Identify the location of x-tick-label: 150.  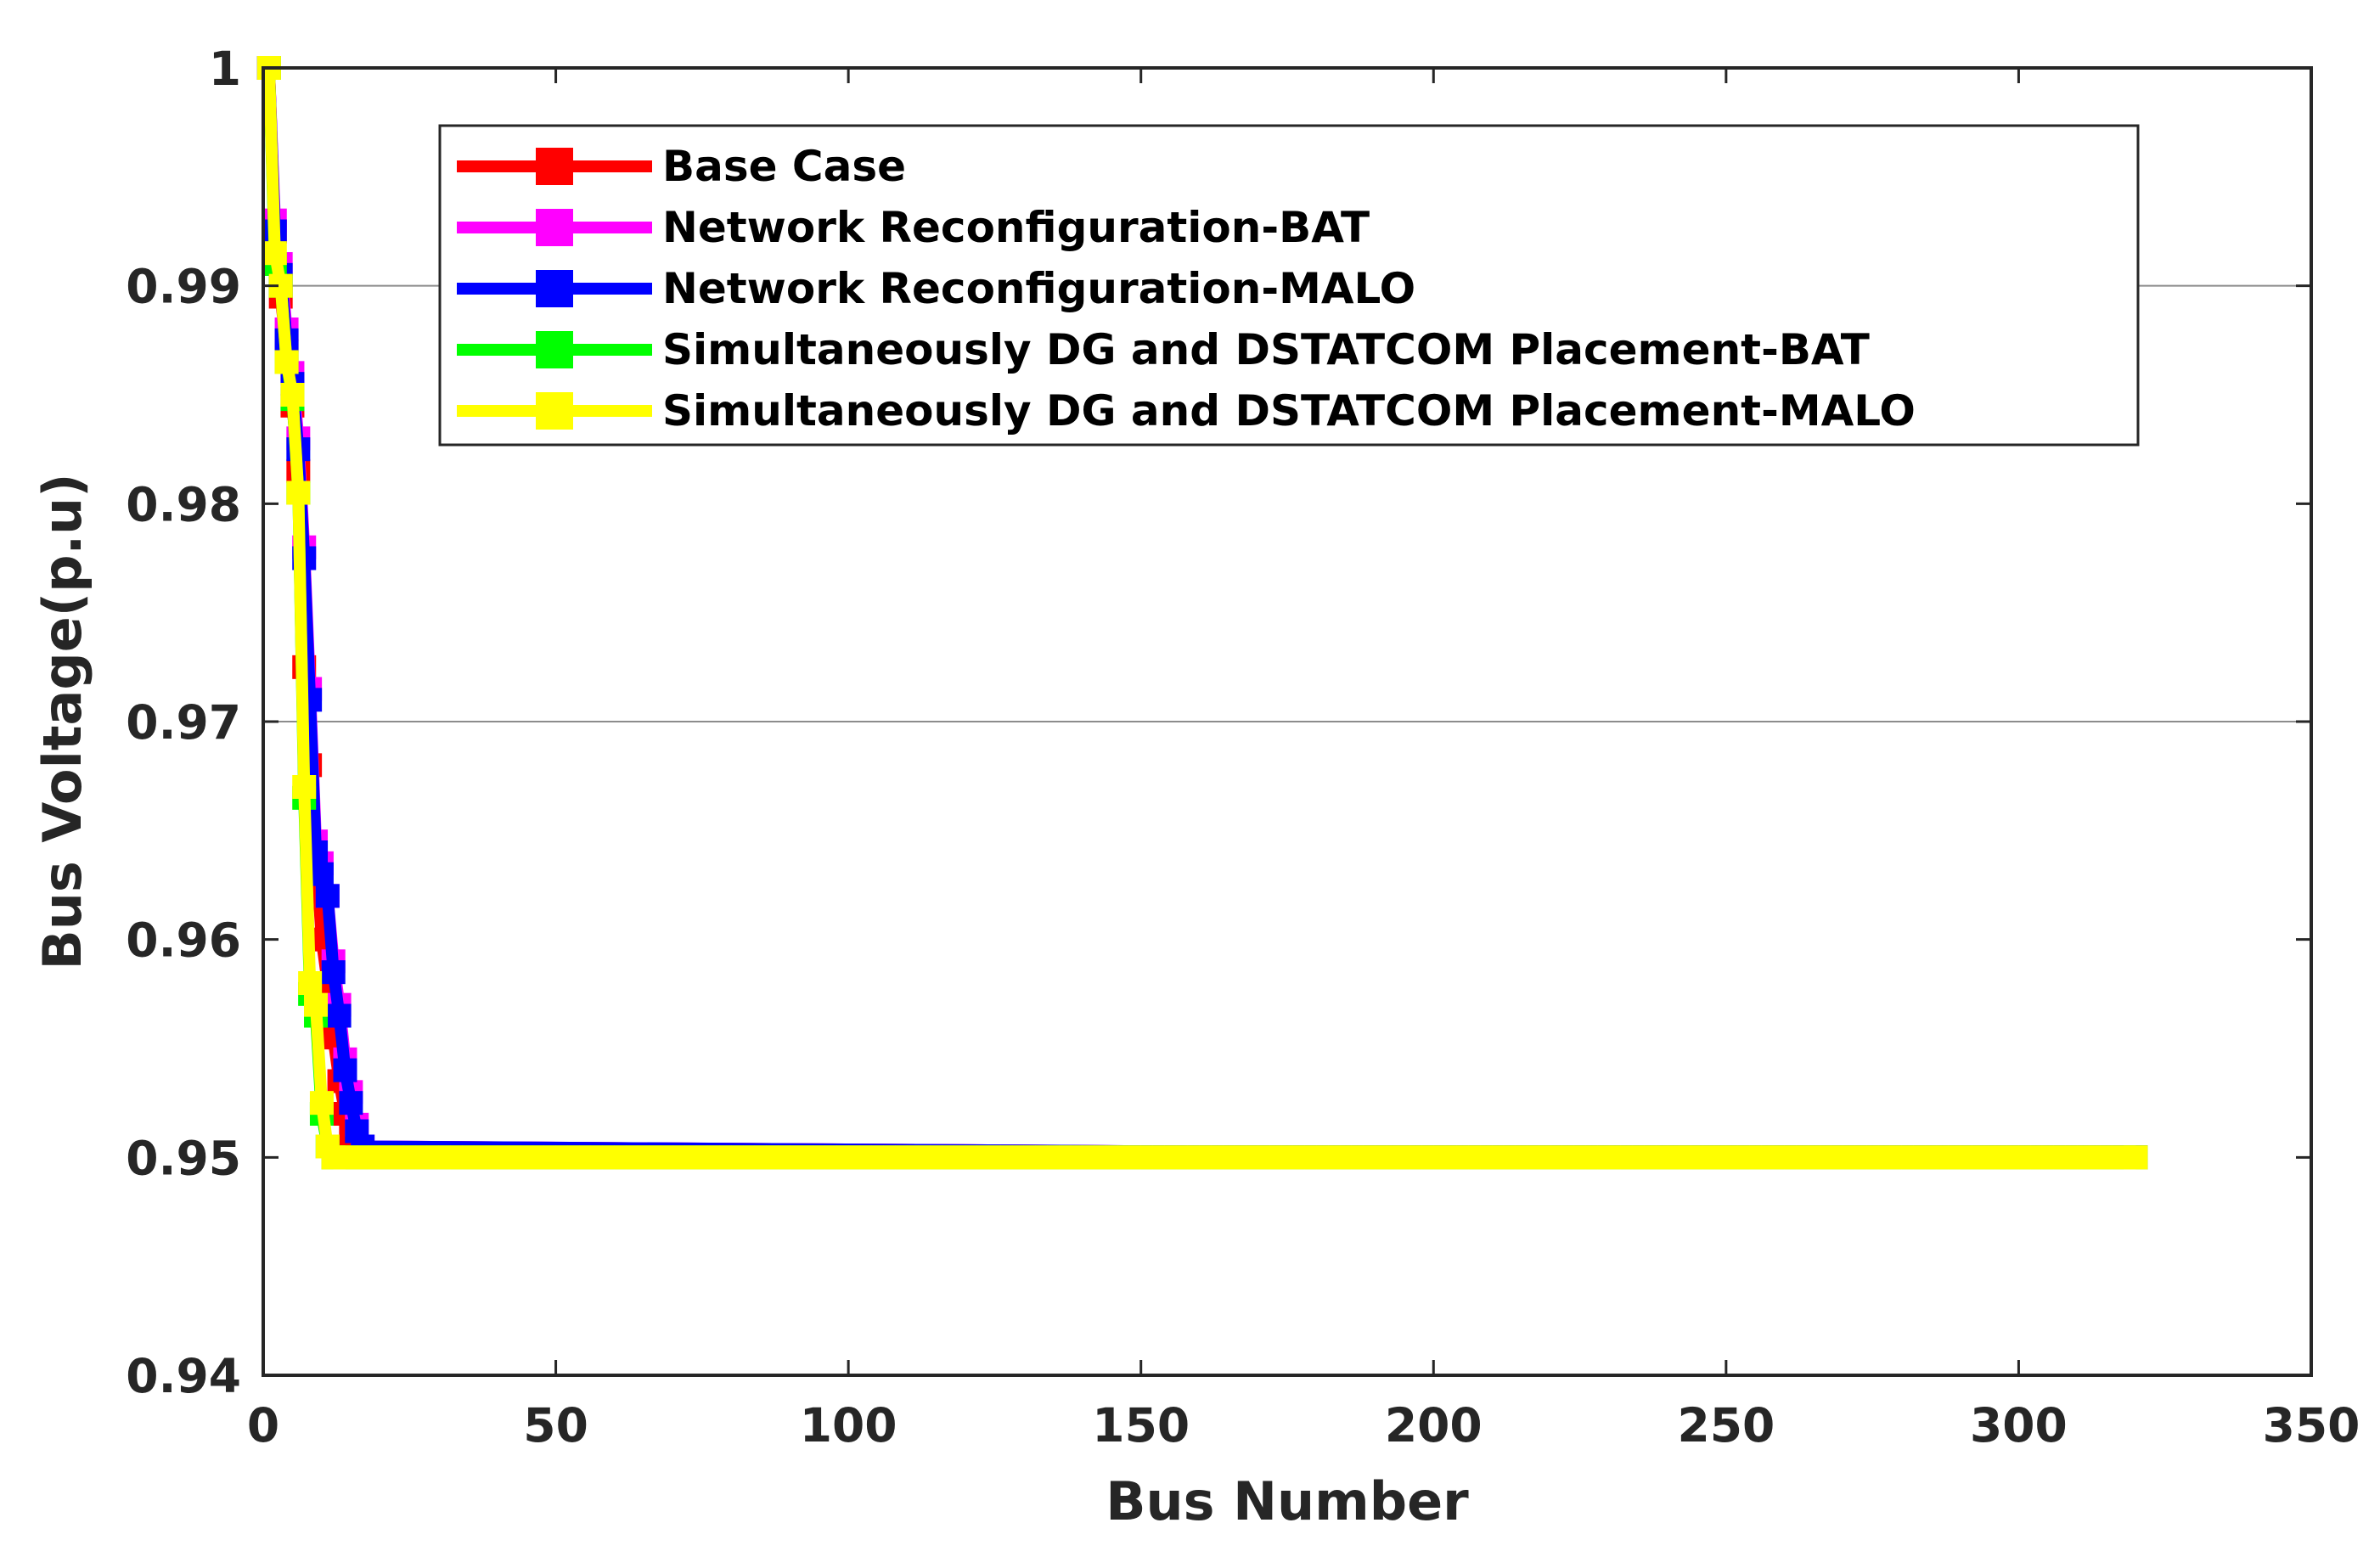
(1141, 1425).